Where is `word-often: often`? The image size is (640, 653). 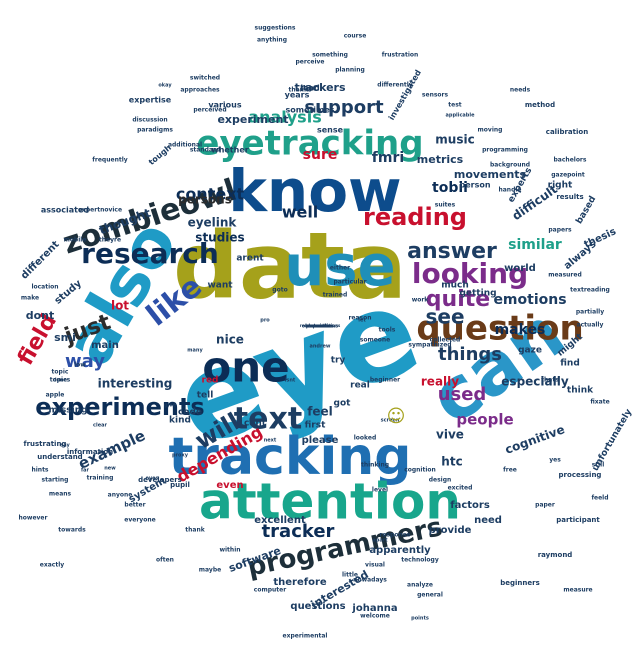 word-often: often is located at coordinates (165, 560).